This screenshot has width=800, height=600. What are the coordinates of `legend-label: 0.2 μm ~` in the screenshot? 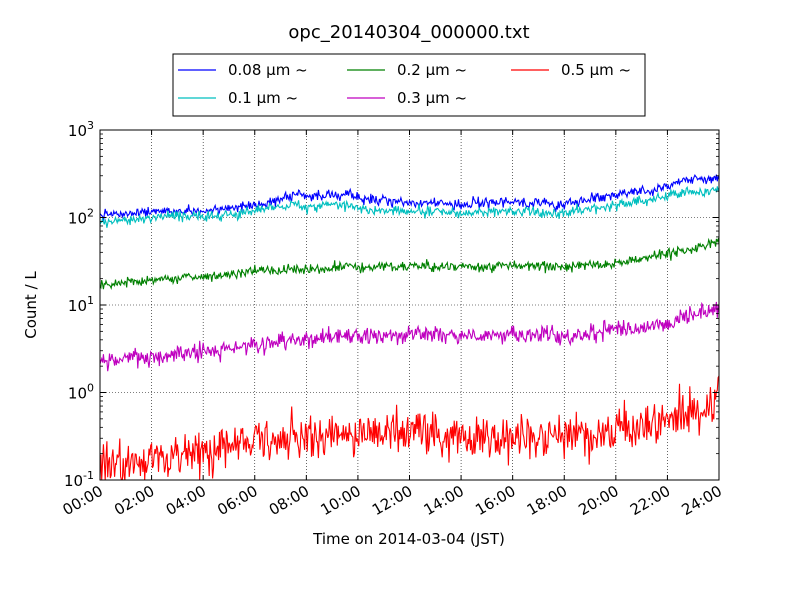 It's located at (432, 70).